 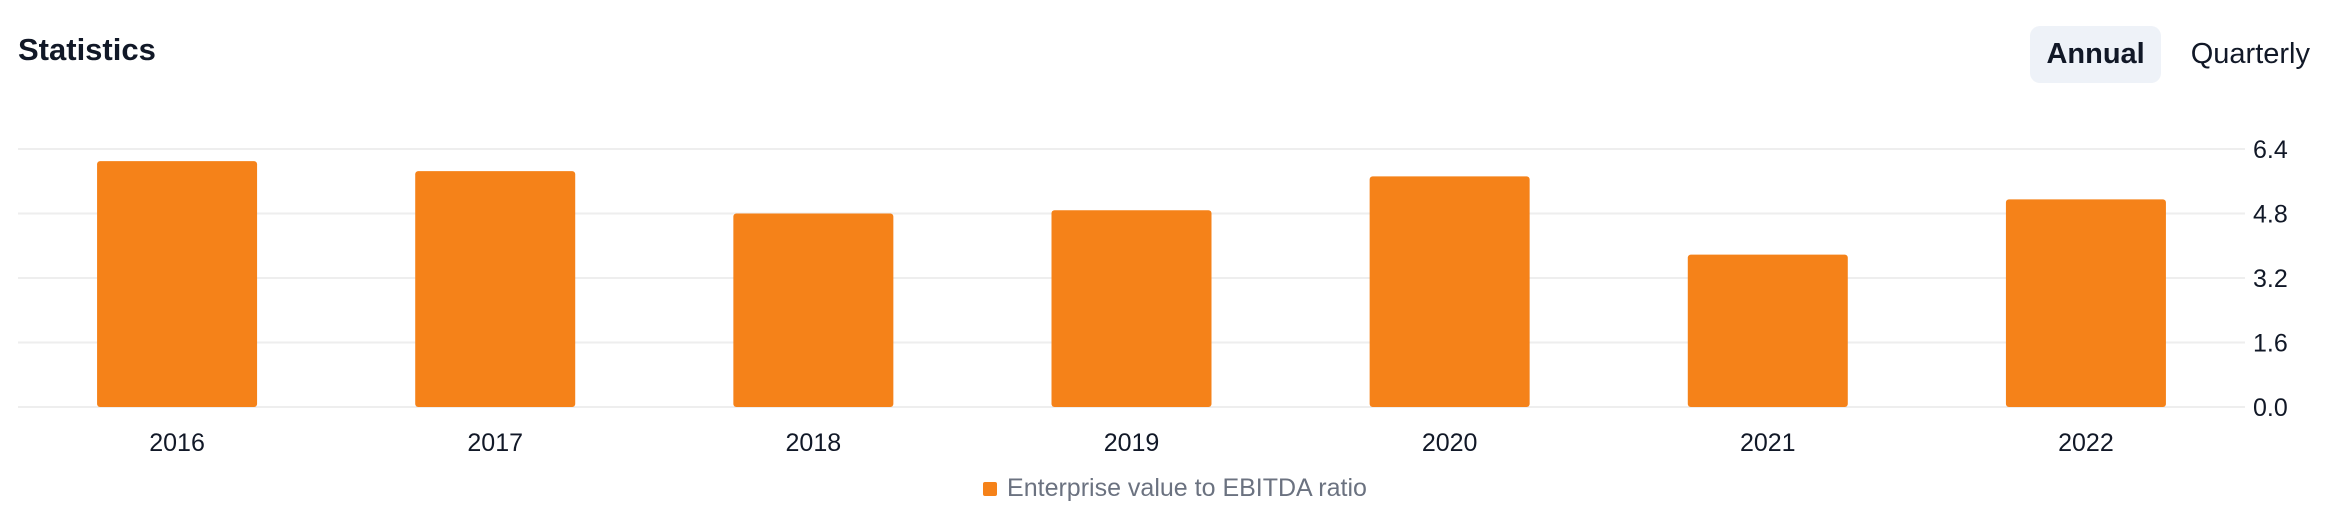 I want to click on bar-2022, so click(x=2085, y=303).